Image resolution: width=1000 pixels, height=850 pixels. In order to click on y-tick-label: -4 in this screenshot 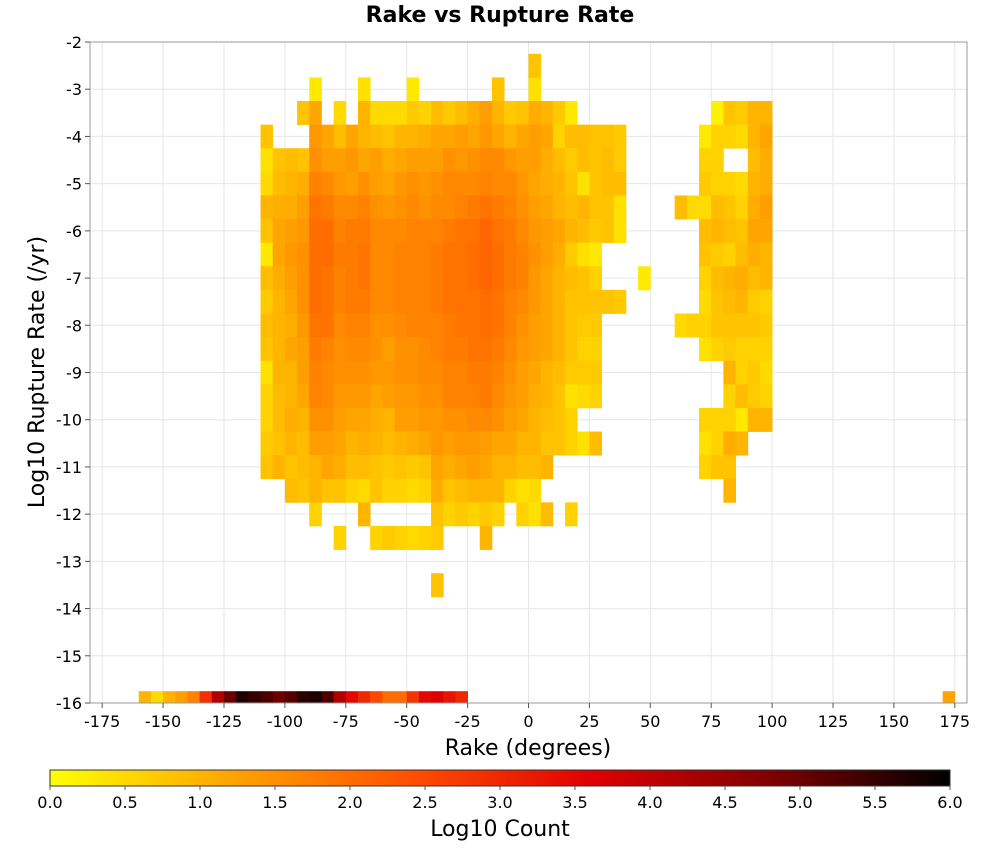, I will do `click(74, 136)`.